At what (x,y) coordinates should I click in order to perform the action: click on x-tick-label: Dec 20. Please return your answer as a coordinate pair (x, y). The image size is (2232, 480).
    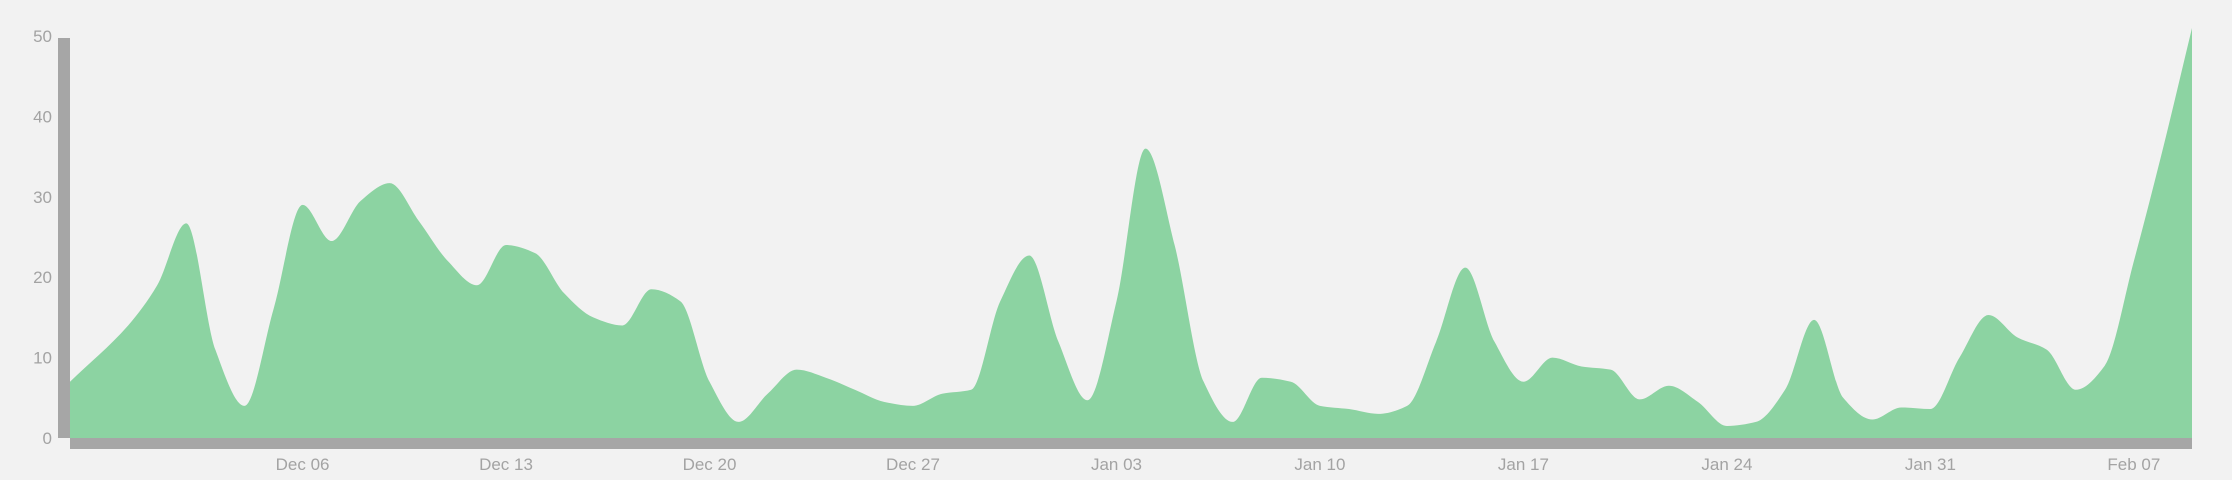
    Looking at the image, I should click on (710, 464).